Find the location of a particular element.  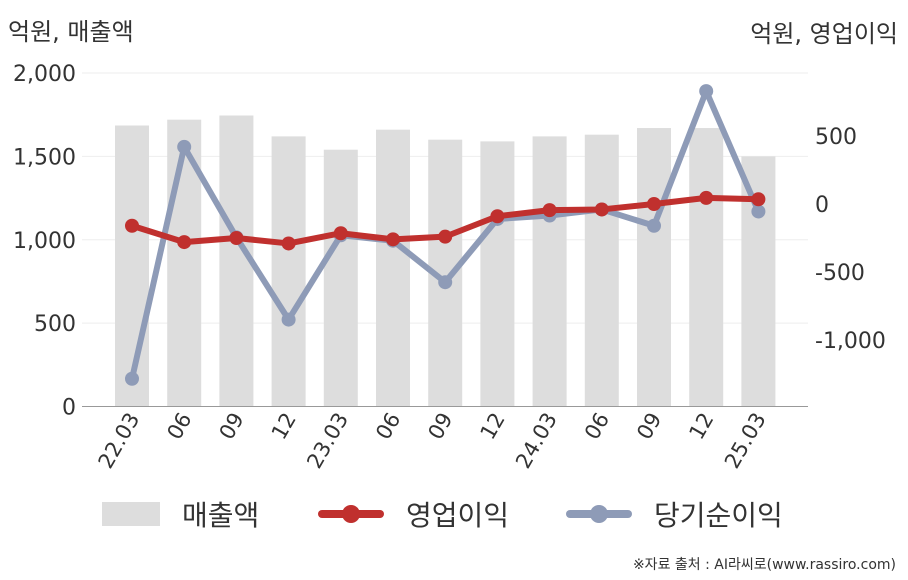

left-axis-tick-label: 1,000 is located at coordinates (44, 241).